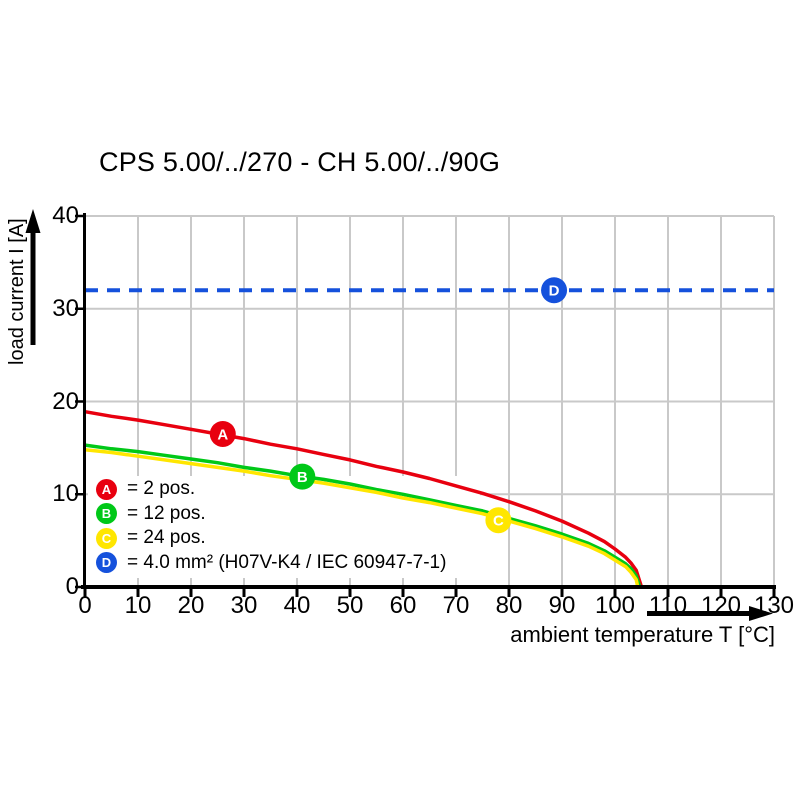 This screenshot has height=800, width=800. What do you see at coordinates (271, 489) in the screenshot?
I see `legend-row-a: A = 2 pos.` at bounding box center [271, 489].